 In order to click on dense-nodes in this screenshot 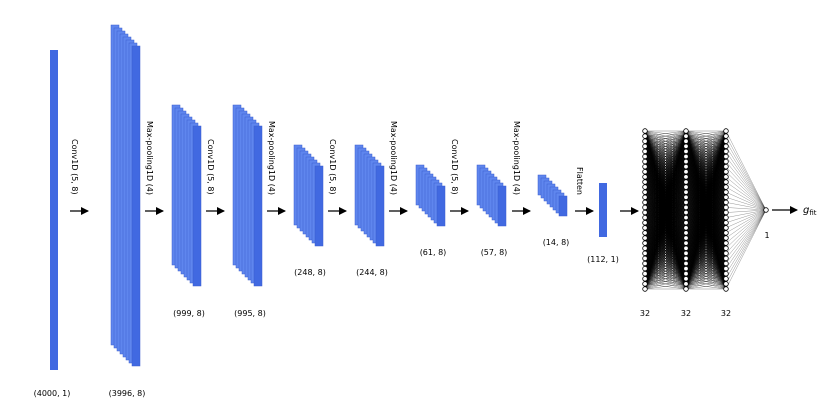, I will do `click(705, 210)`.